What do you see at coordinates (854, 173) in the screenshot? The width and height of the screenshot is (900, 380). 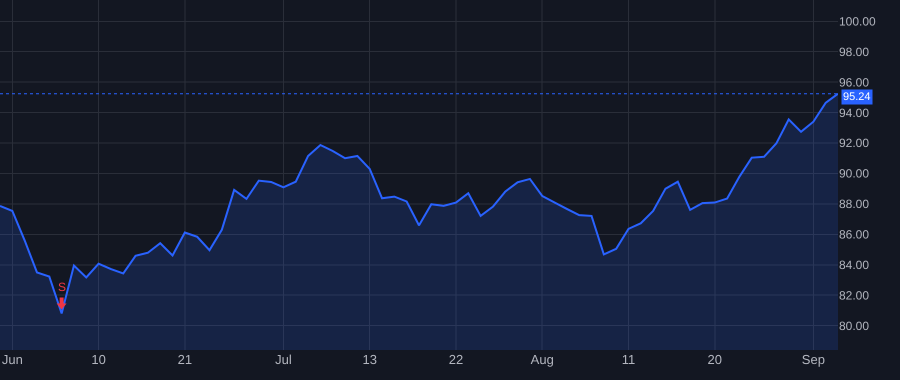 I see `y-tick-label: 90.00` at bounding box center [854, 173].